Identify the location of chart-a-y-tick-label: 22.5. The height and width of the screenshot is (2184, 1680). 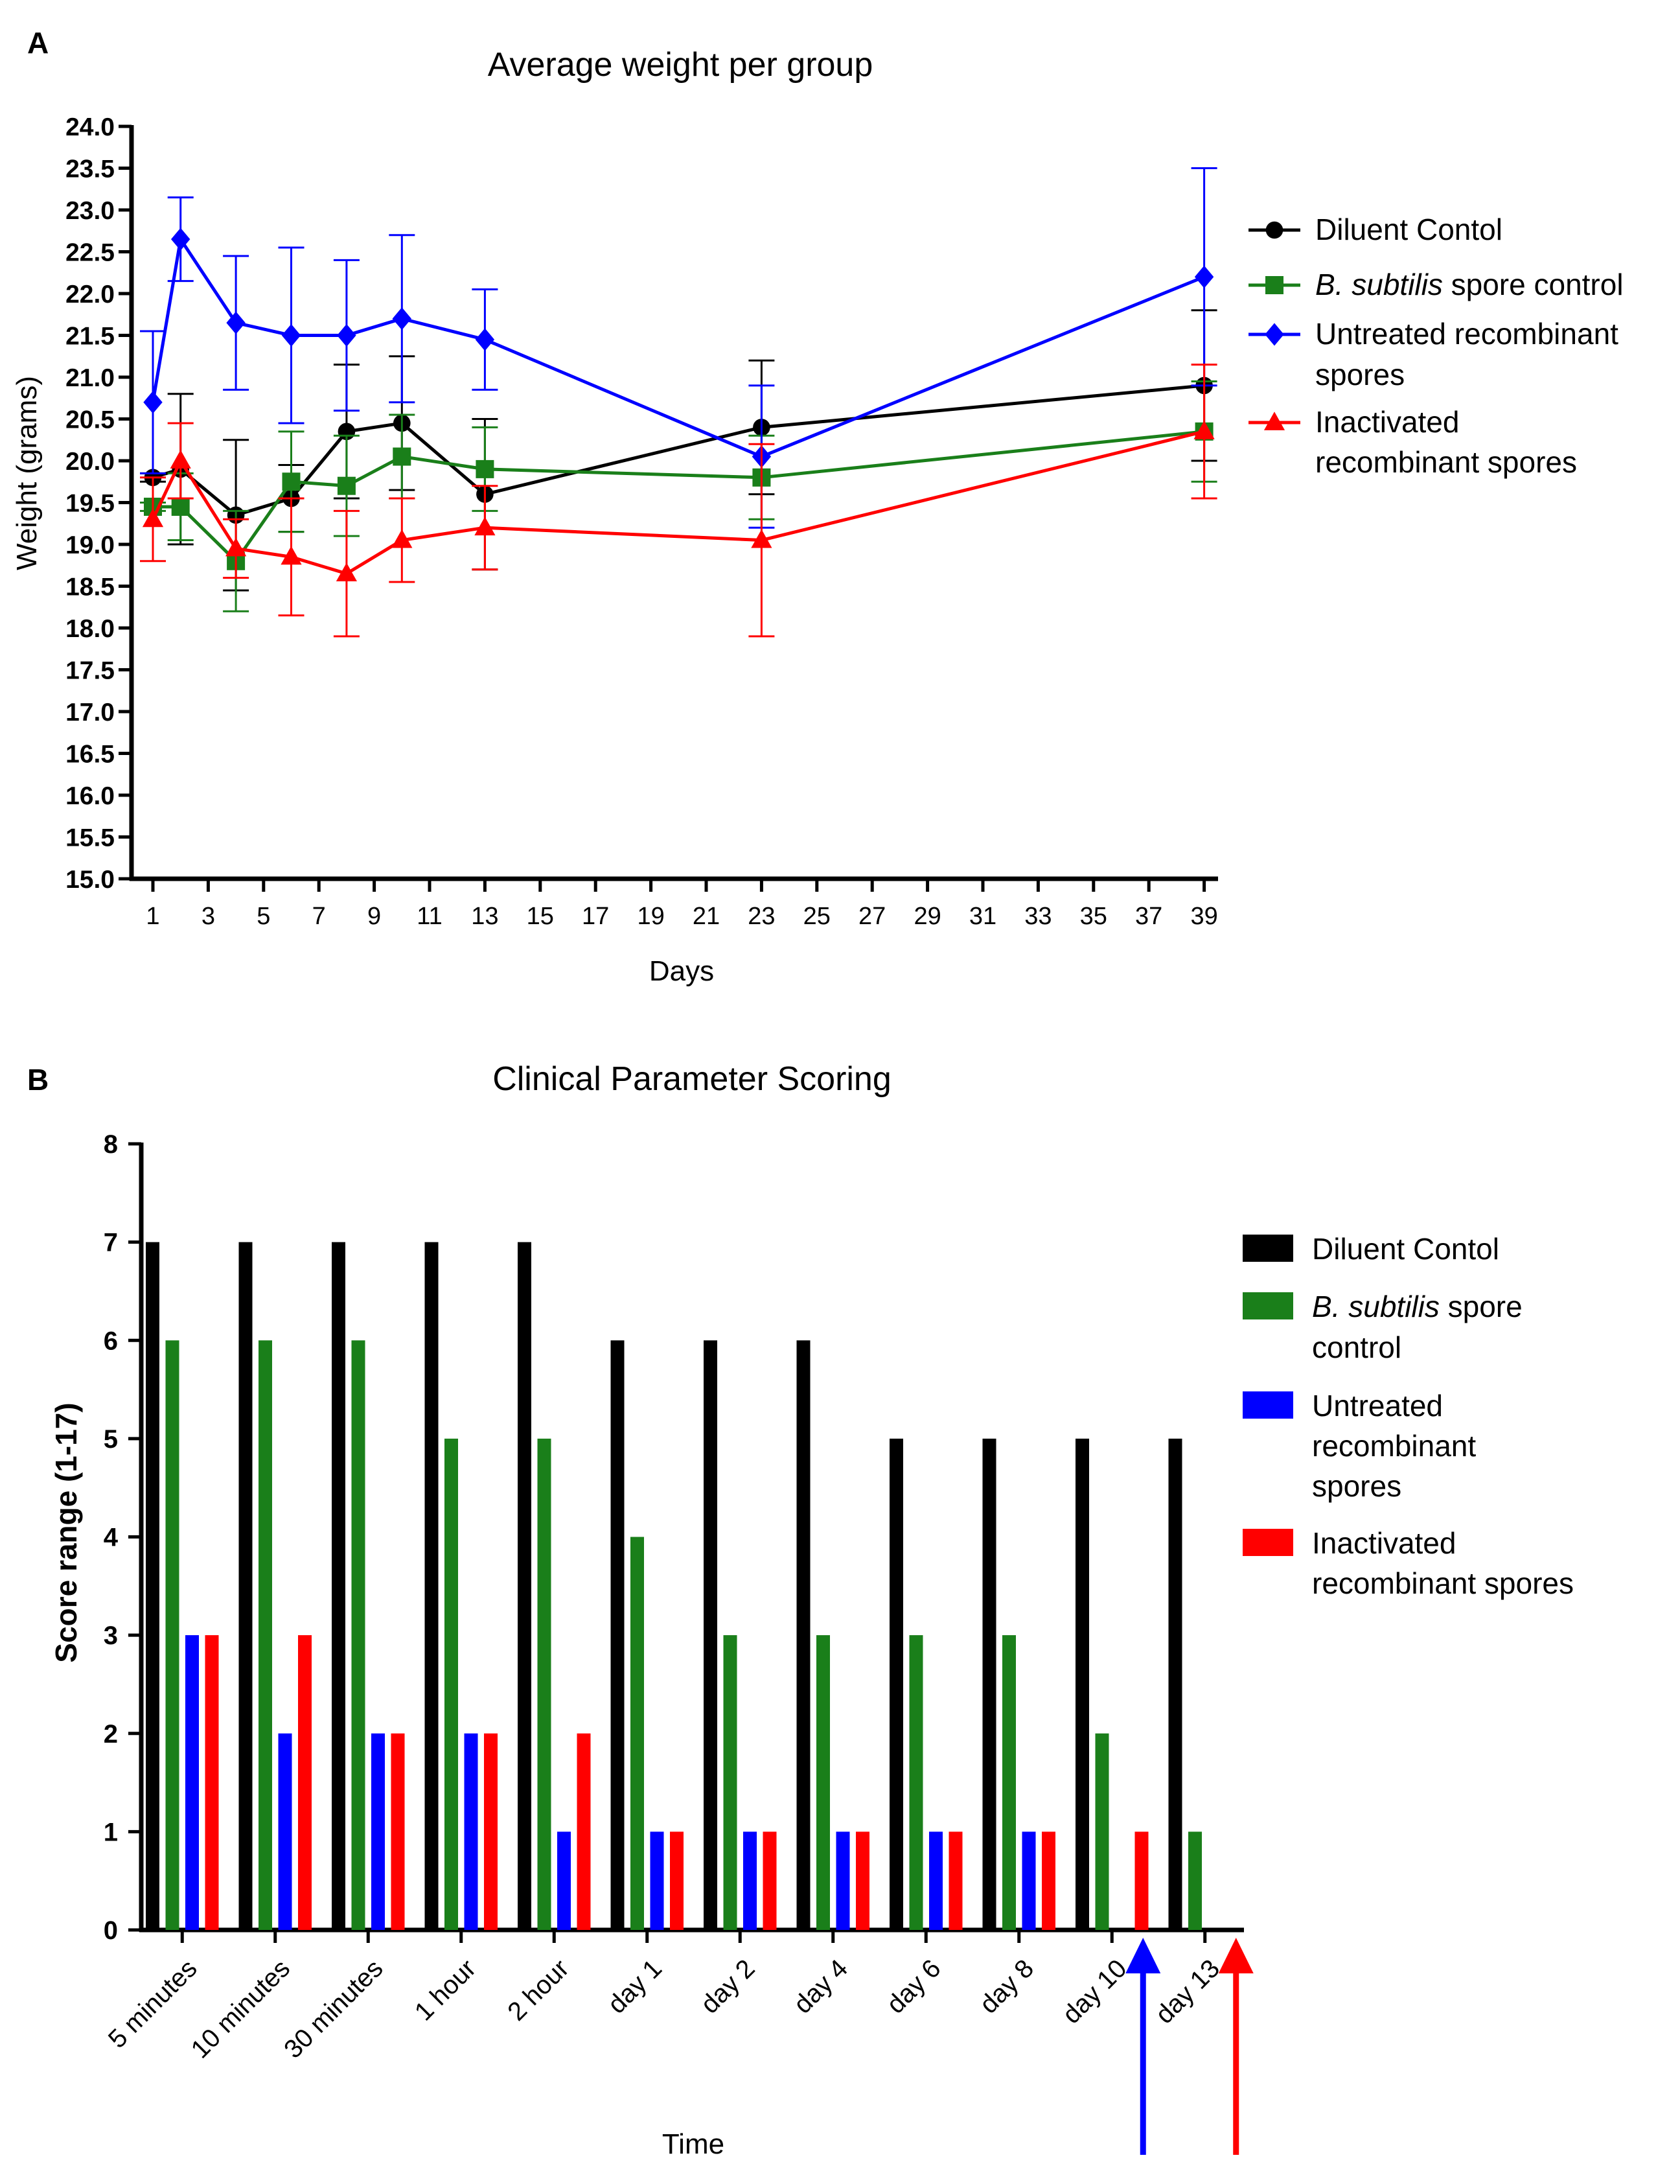
(90, 253).